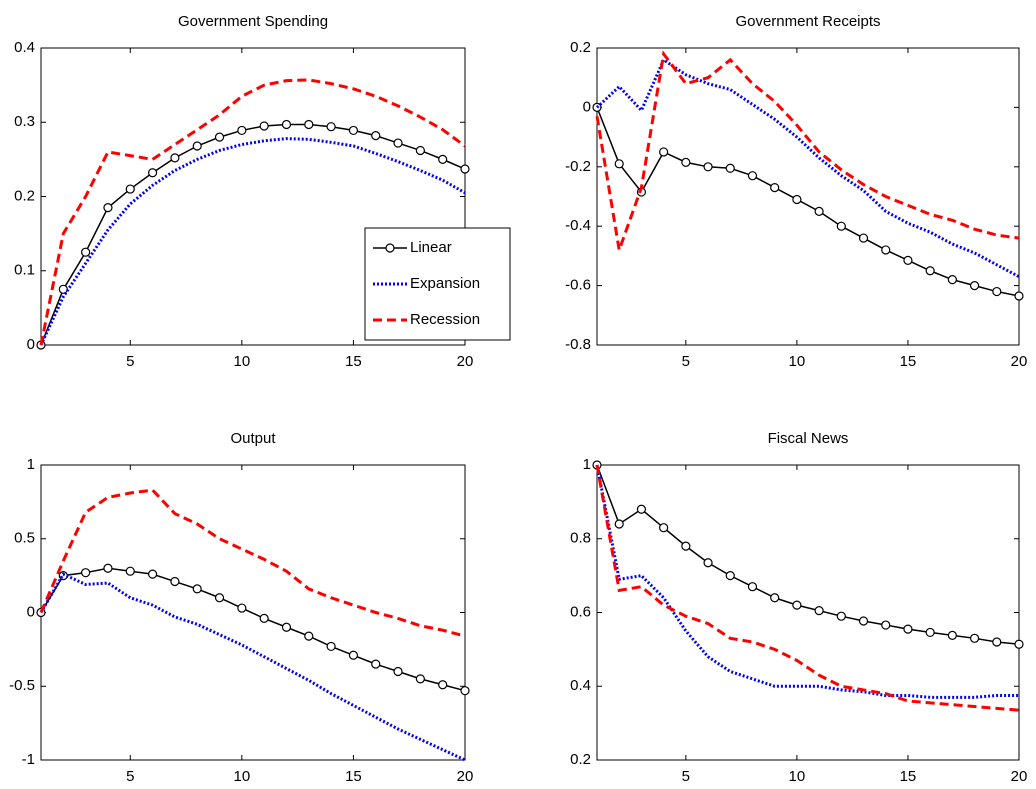  What do you see at coordinates (580, 611) in the screenshot?
I see `y-tick-label: 0.6` at bounding box center [580, 611].